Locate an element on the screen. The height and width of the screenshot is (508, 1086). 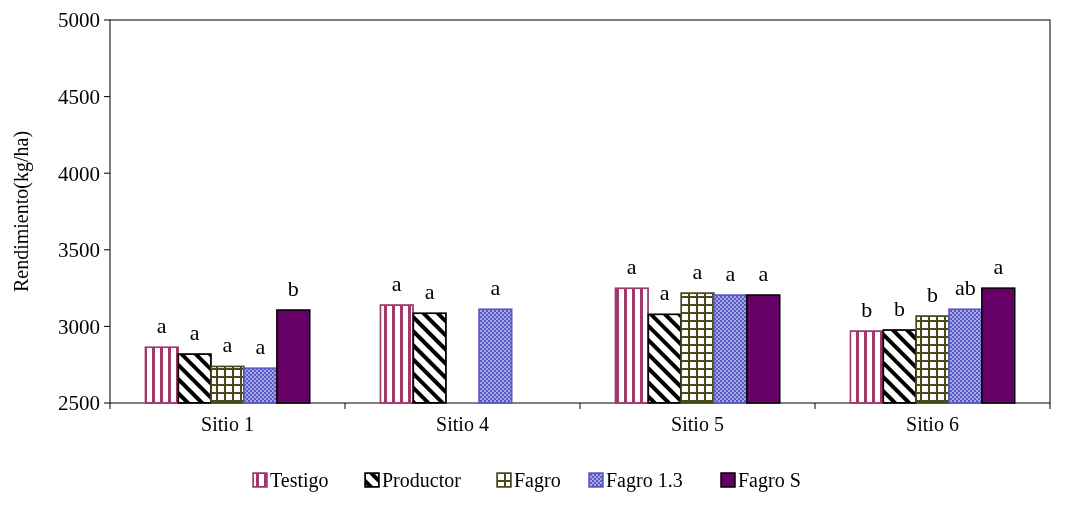
y-tick-label: 5000 is located at coordinates (79, 20).